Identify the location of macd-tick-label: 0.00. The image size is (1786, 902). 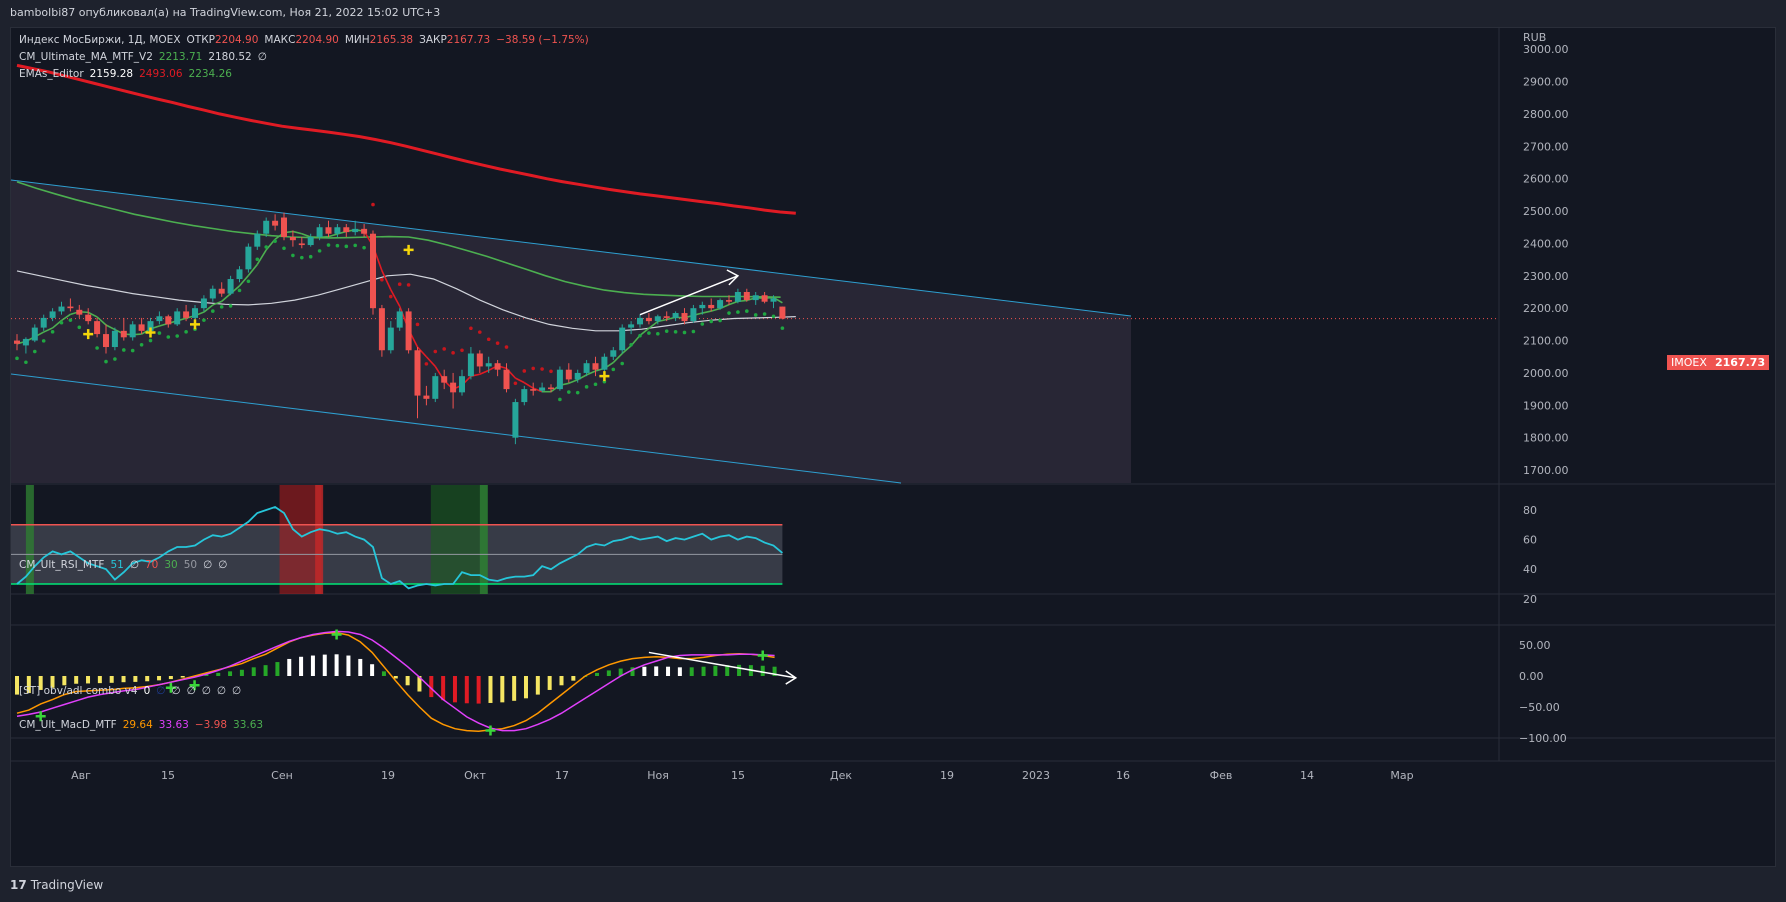
(1531, 676).